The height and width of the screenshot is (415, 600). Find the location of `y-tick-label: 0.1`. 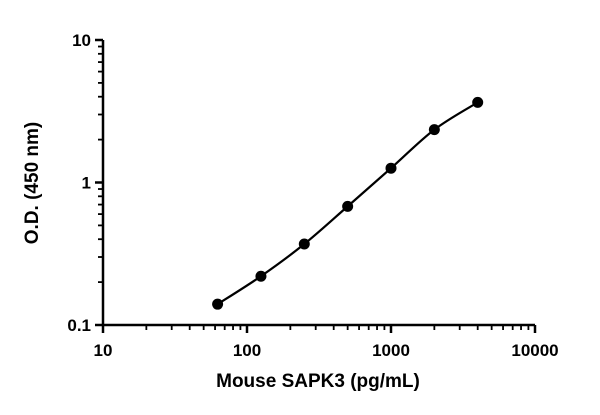

y-tick-label: 0.1 is located at coordinates (79, 325).